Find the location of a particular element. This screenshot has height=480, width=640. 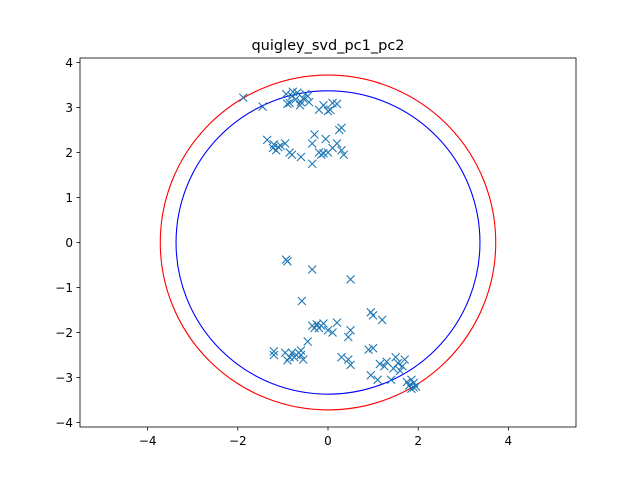

y-tick-label: 1 is located at coordinates (69, 198).